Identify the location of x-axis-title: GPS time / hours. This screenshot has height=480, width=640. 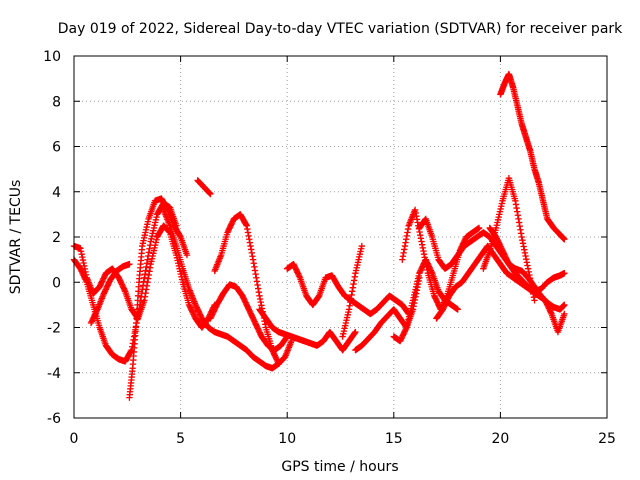
(339, 467).